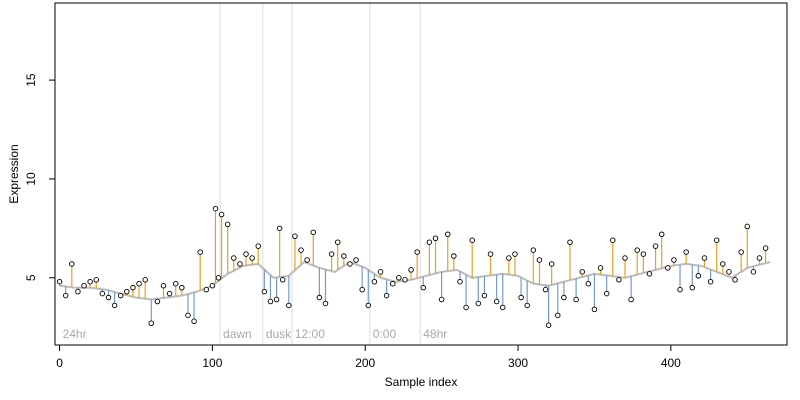 This screenshot has width=800, height=400. I want to click on phase-label: dawn, so click(237, 334).